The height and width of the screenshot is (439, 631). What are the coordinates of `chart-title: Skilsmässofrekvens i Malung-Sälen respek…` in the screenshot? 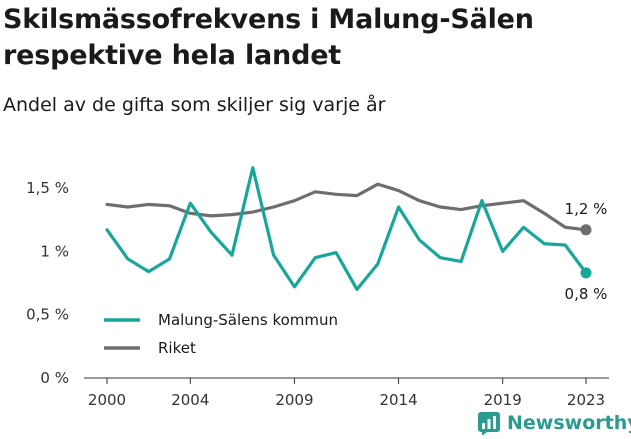 It's located at (268, 37).